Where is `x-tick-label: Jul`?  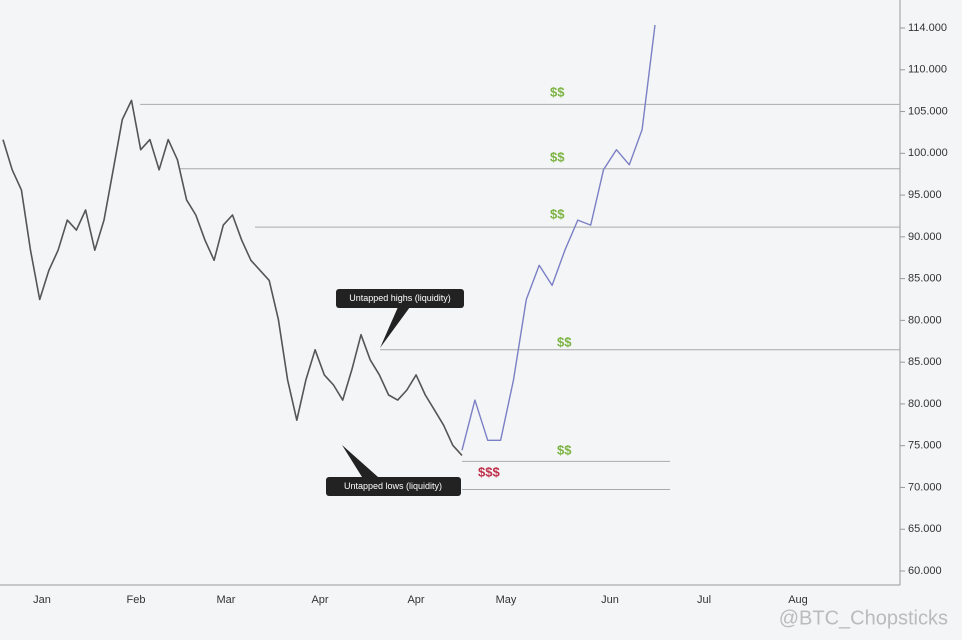
x-tick-label: Jul is located at coordinates (704, 600).